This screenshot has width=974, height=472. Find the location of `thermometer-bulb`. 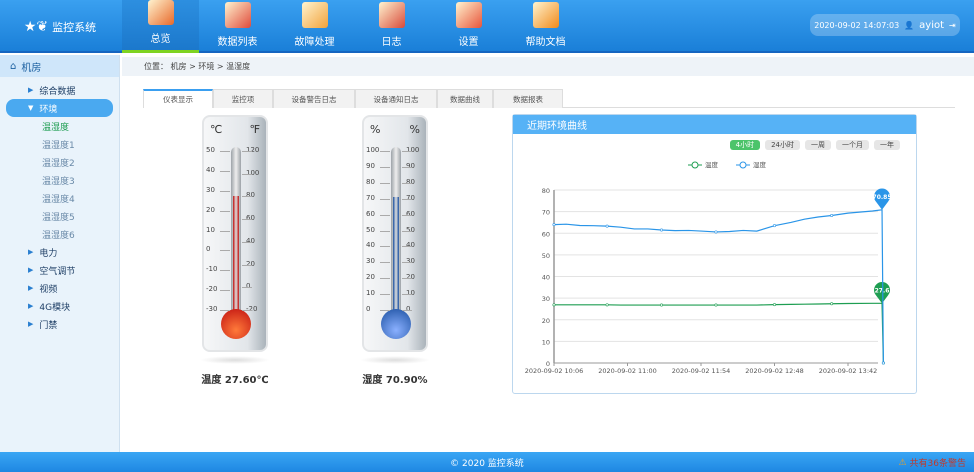

thermometer-bulb is located at coordinates (236, 324).